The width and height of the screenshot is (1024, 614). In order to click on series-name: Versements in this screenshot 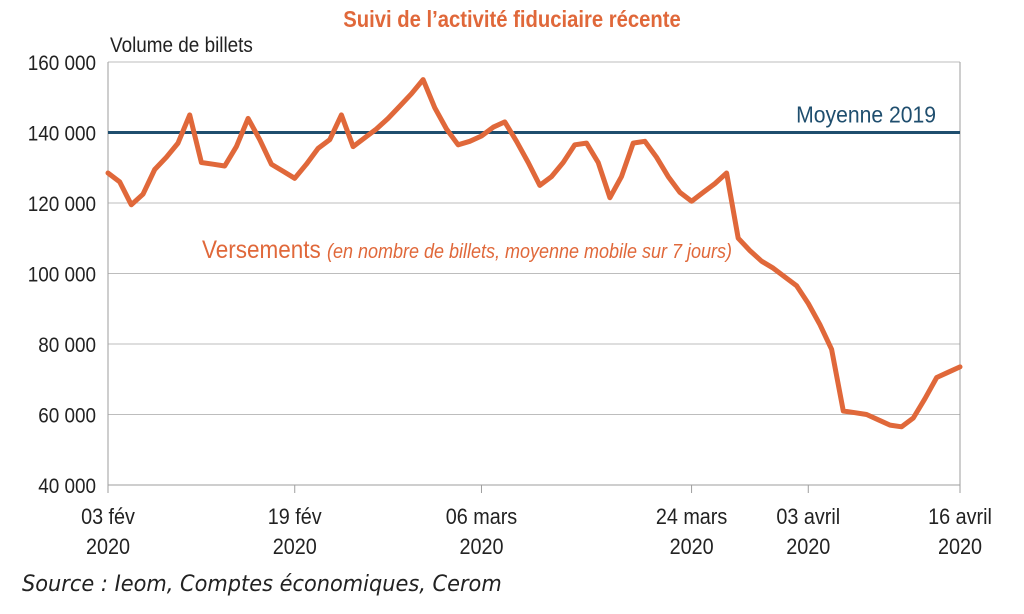, I will do `click(264, 250)`.